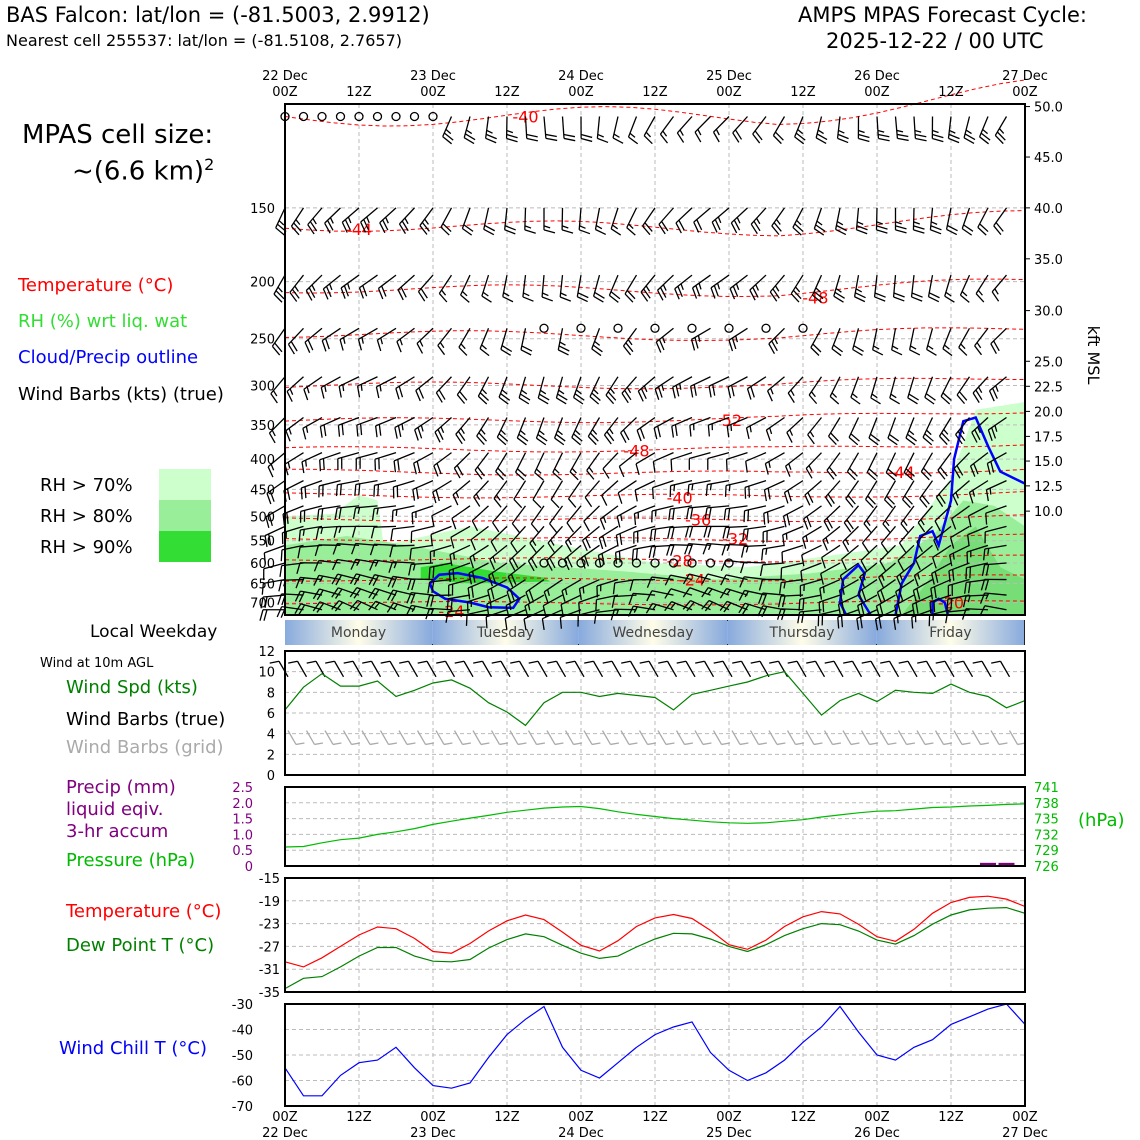  What do you see at coordinates (960, 515) in the screenshot?
I see `cloud-outline-friday` at bounding box center [960, 515].